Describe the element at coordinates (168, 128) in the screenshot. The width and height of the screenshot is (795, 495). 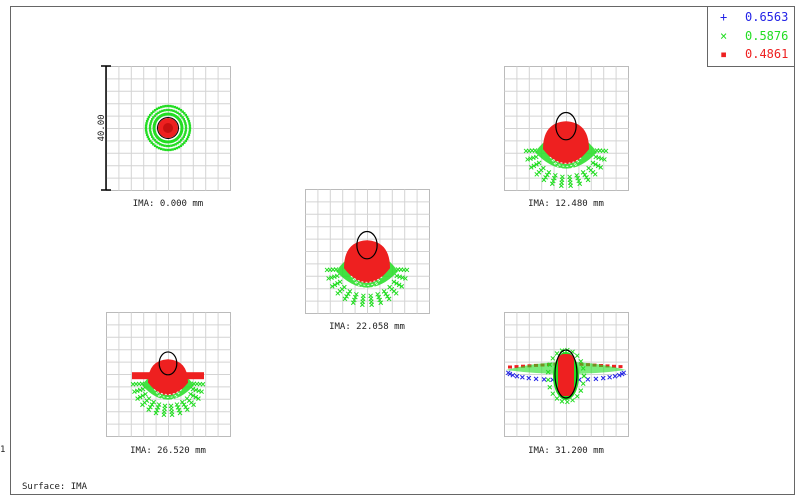
I see `red-center` at that location.